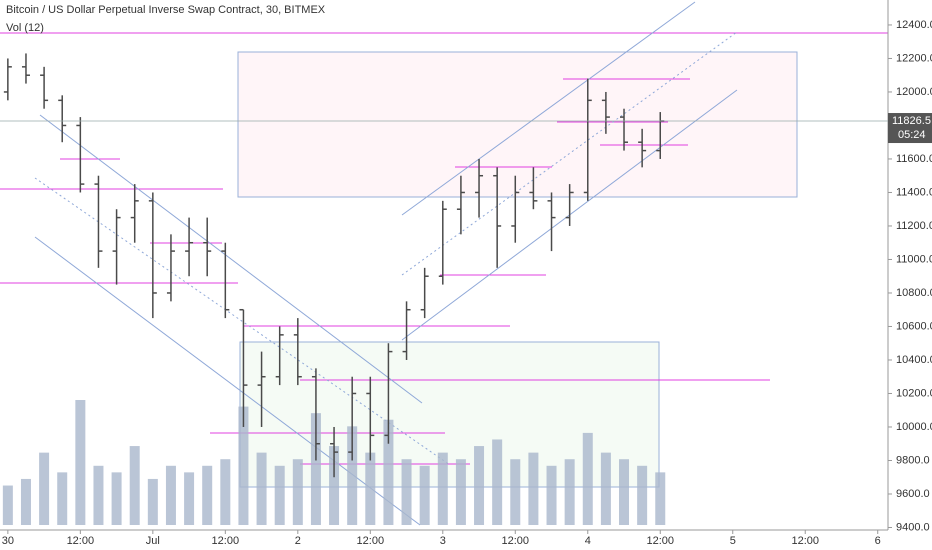  I want to click on y-tick-label: 10800.0, so click(914, 293).